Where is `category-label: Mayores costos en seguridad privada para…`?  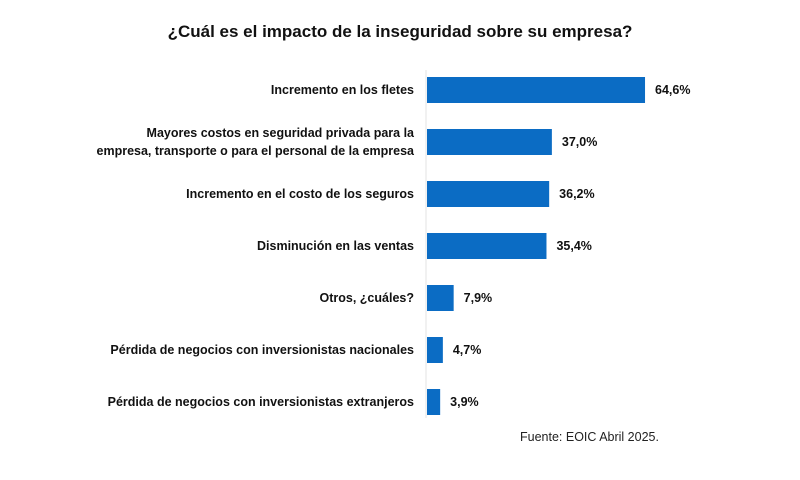
category-label: Mayores costos en seguridad privada para… is located at coordinates (256, 142).